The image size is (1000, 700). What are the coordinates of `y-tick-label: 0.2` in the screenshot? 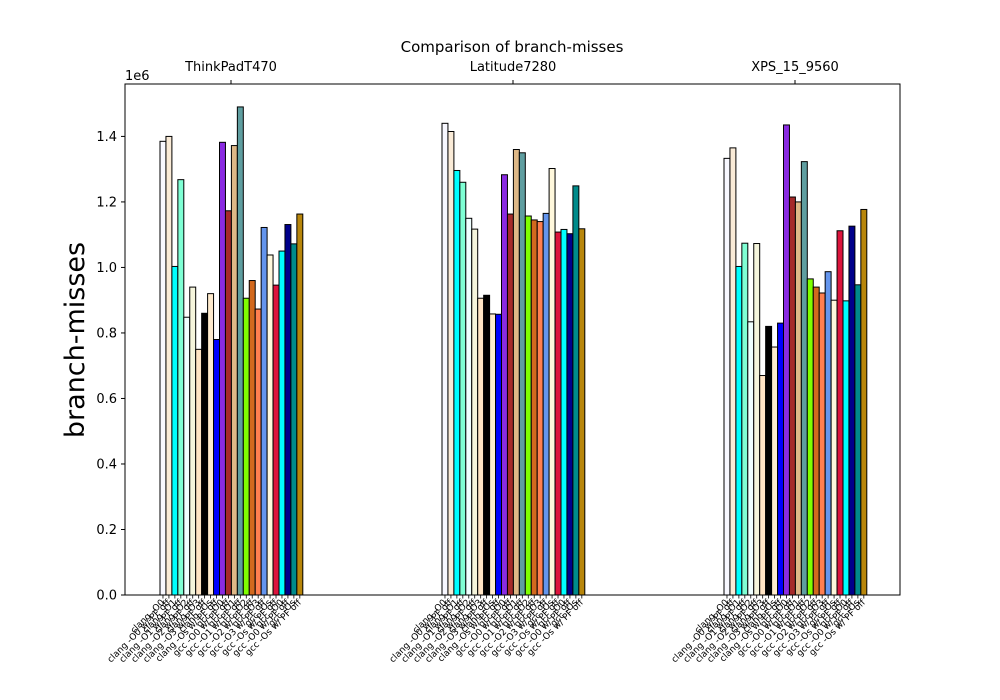 It's located at (106, 530).